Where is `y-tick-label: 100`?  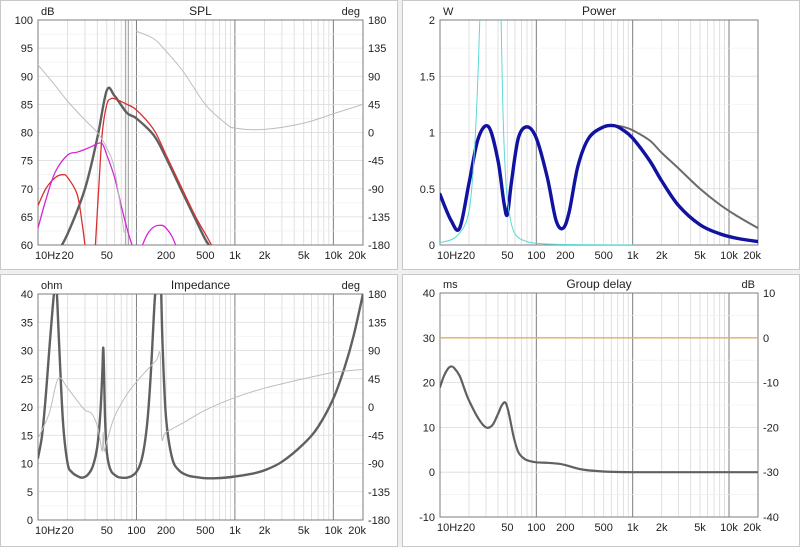
y-tick-label: 100 is located at coordinates (24, 21).